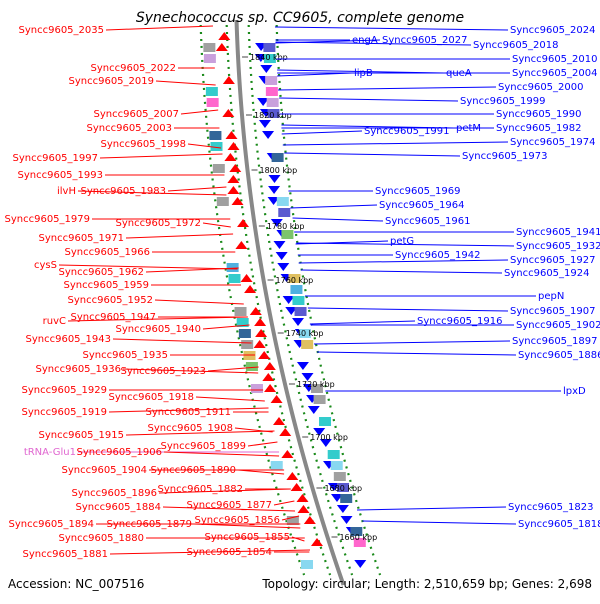 The image size is (600, 604). I want to click on reverse-gene-label: Syncc9605_1927, so click(553, 260).